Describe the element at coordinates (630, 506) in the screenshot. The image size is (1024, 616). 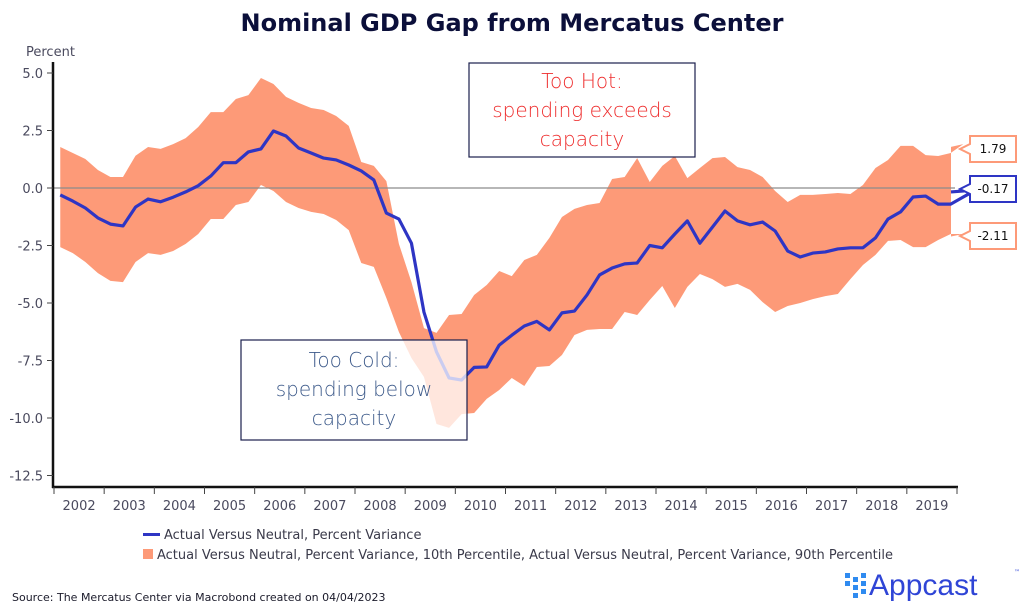
I see `x-tick-label: 2013` at that location.